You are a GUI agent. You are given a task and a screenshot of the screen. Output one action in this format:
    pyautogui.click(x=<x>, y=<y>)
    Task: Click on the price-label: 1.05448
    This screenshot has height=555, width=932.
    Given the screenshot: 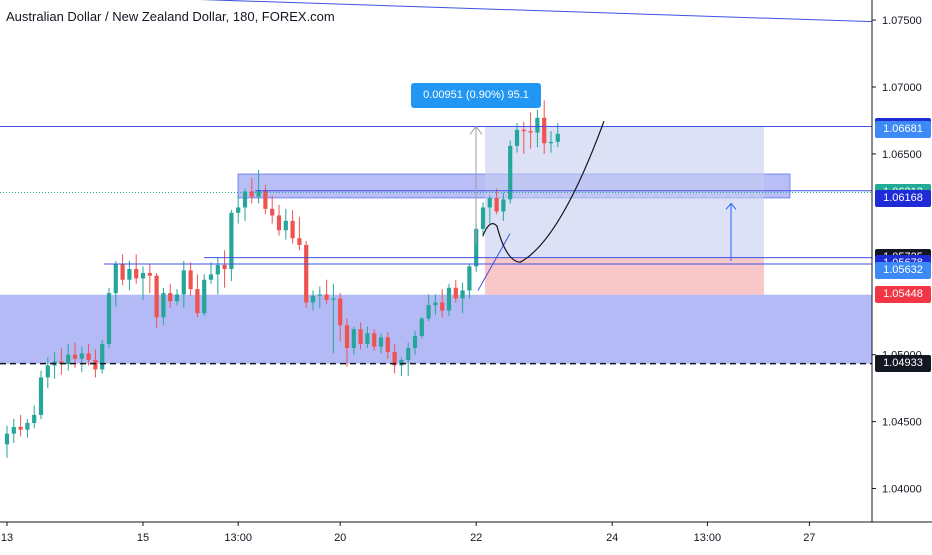 What is the action you would take?
    pyautogui.click(x=903, y=295)
    